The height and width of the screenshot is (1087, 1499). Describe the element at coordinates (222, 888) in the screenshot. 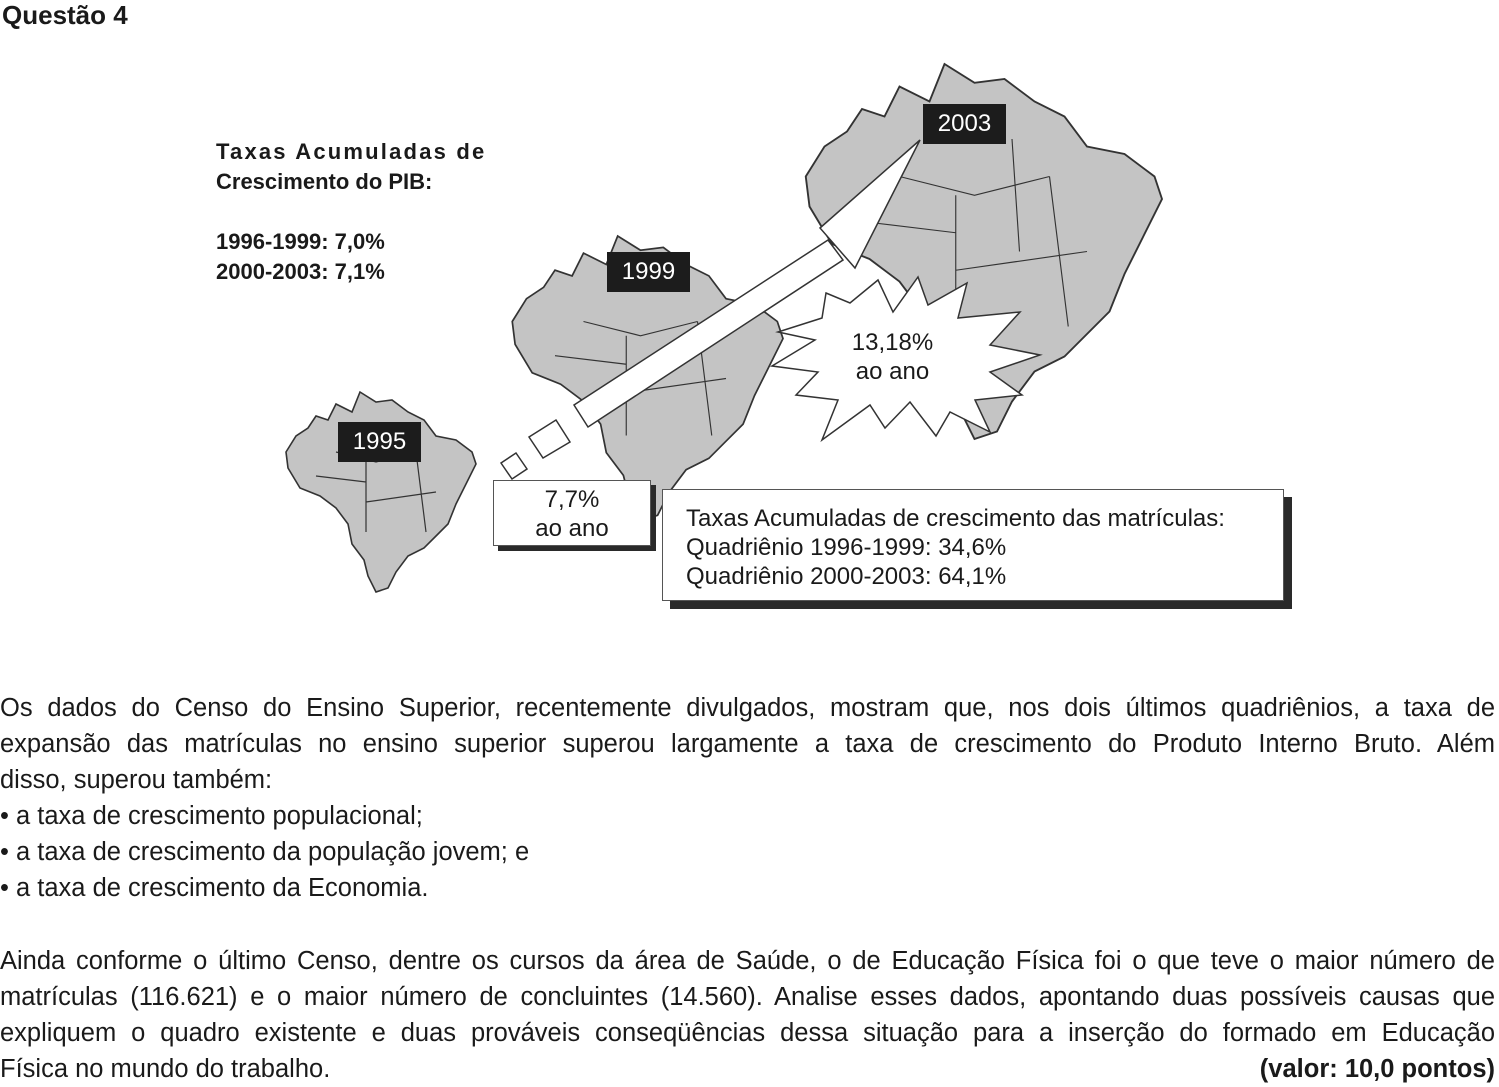

I see `bullet-text-3: a taxa de crescimento da Economia.` at that location.